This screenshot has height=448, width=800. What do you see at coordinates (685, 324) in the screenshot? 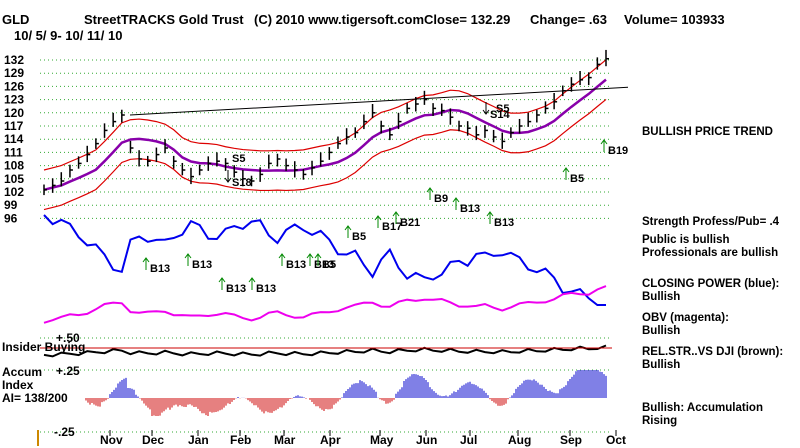
I see `obv-text: OBV (magenta): Bullish` at bounding box center [685, 324].